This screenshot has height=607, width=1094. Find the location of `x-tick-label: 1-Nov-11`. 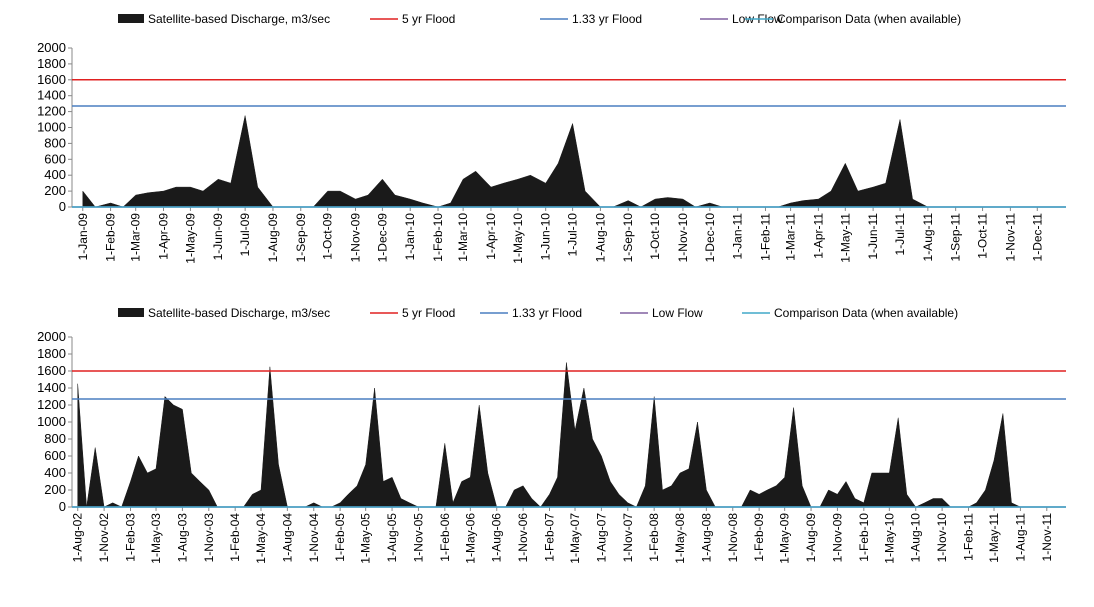

x-tick-label: 1-Nov-11 is located at coordinates (1010, 237).